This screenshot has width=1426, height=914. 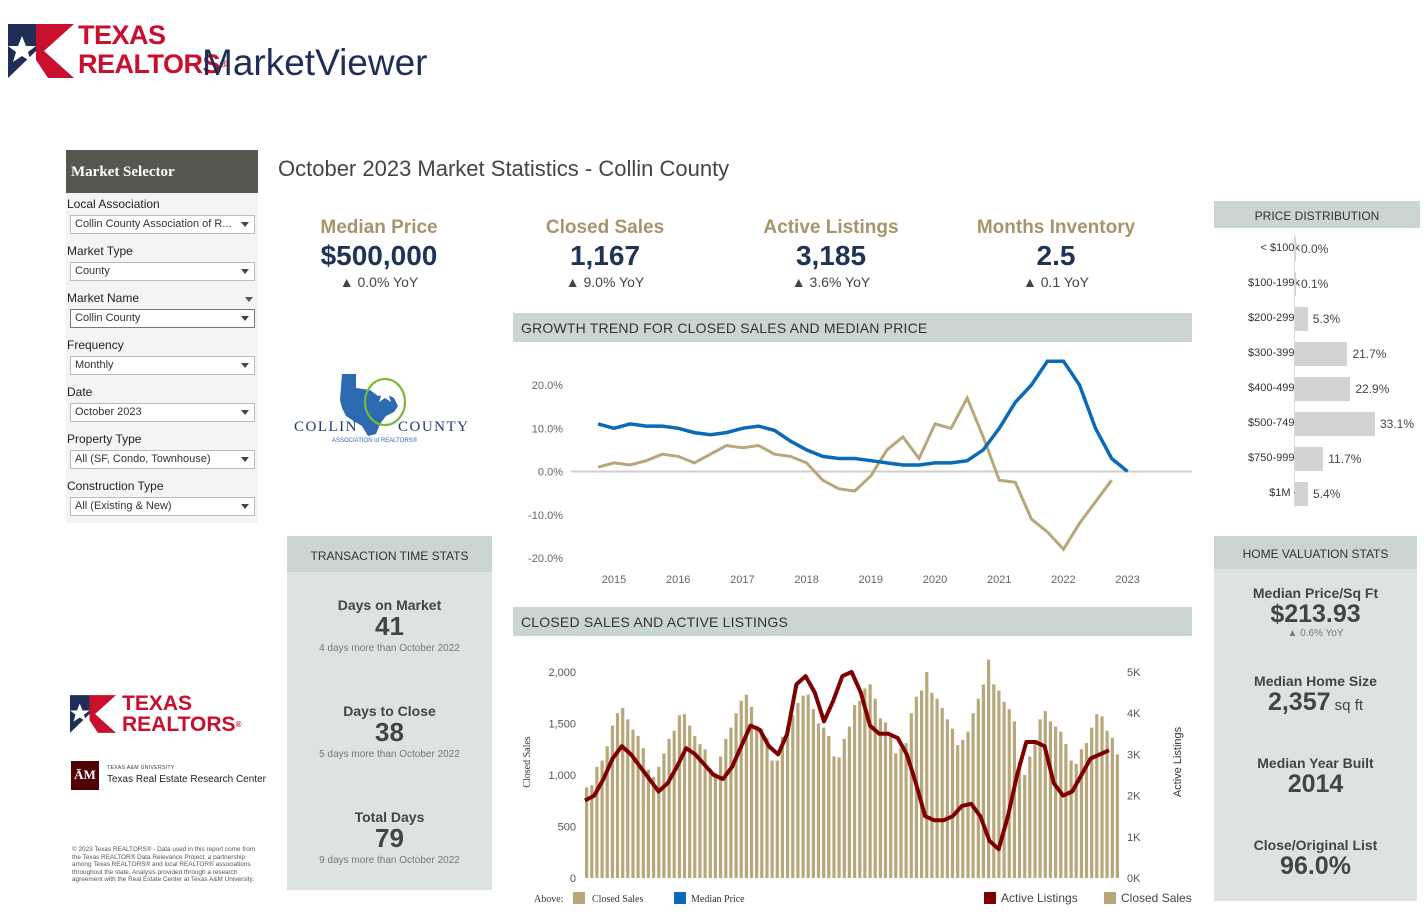 I want to click on stat-value: 96.0%, so click(x=1315, y=866).